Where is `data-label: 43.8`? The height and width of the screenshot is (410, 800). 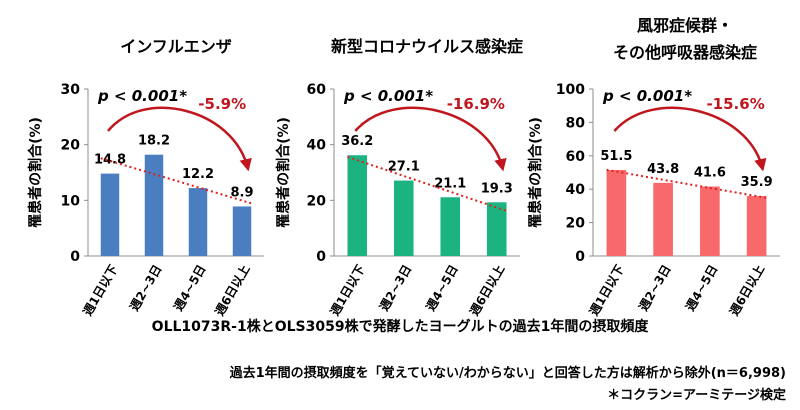
data-label: 43.8 is located at coordinates (663, 169).